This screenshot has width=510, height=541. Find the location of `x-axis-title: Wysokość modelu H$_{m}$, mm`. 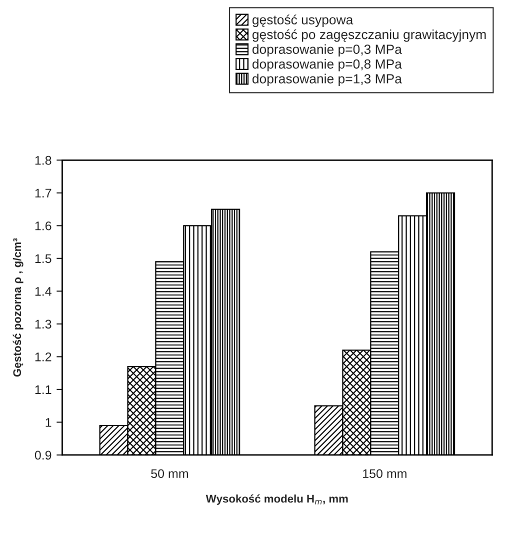

x-axis-title: Wysokość modelu H$_{m}$, mm is located at coordinates (277, 499).